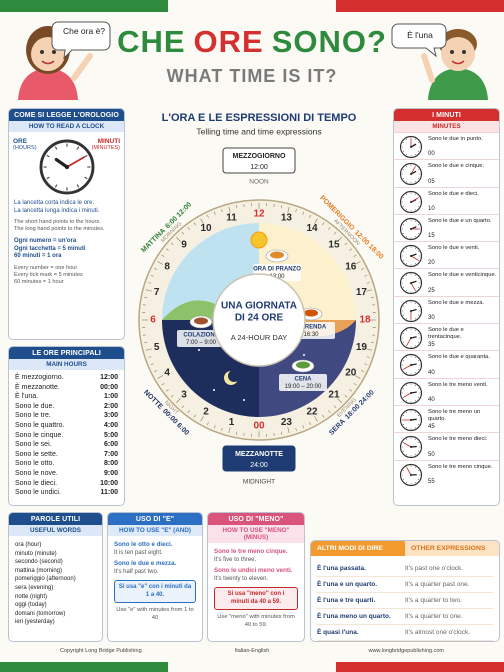 Image resolution: width=504 pixels, height=672 pixels. I want to click on minute-number: 15, so click(431, 236).